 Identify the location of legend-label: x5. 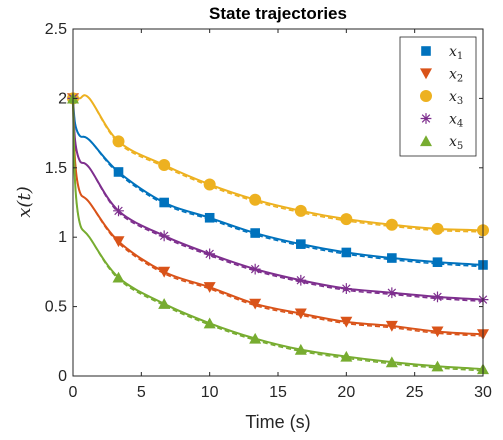
(456, 143).